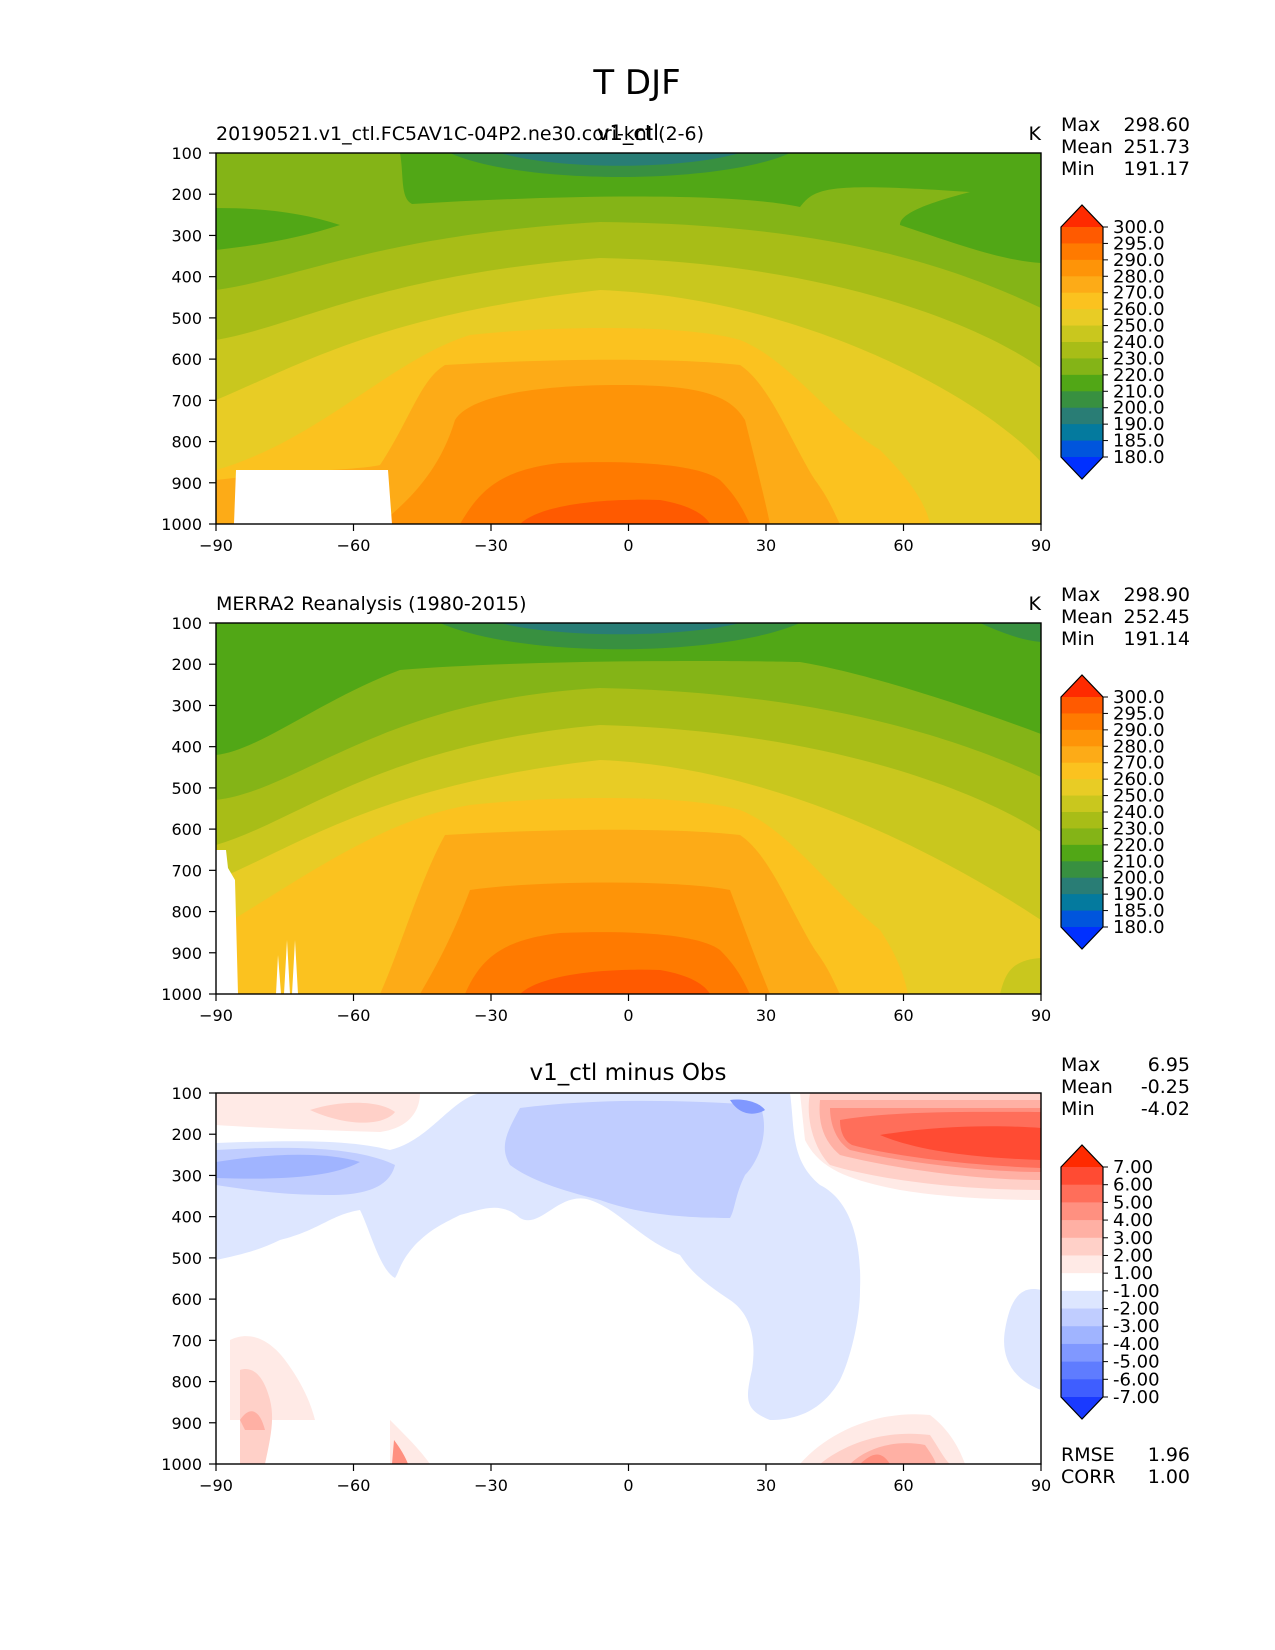 The image size is (1275, 1650). What do you see at coordinates (1157, 169) in the screenshot?
I see `stat-value: 191.17` at bounding box center [1157, 169].